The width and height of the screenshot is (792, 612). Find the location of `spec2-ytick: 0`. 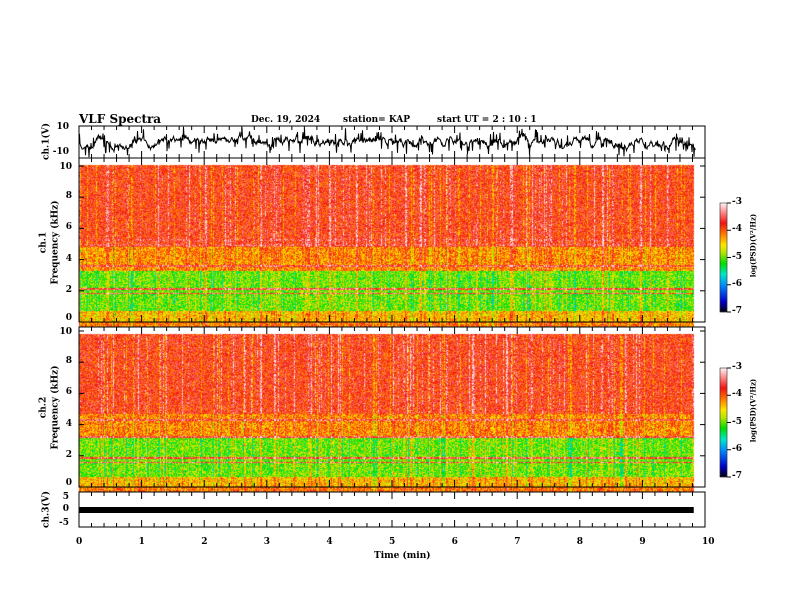

spec2-ytick: 0 is located at coordinates (68, 483).